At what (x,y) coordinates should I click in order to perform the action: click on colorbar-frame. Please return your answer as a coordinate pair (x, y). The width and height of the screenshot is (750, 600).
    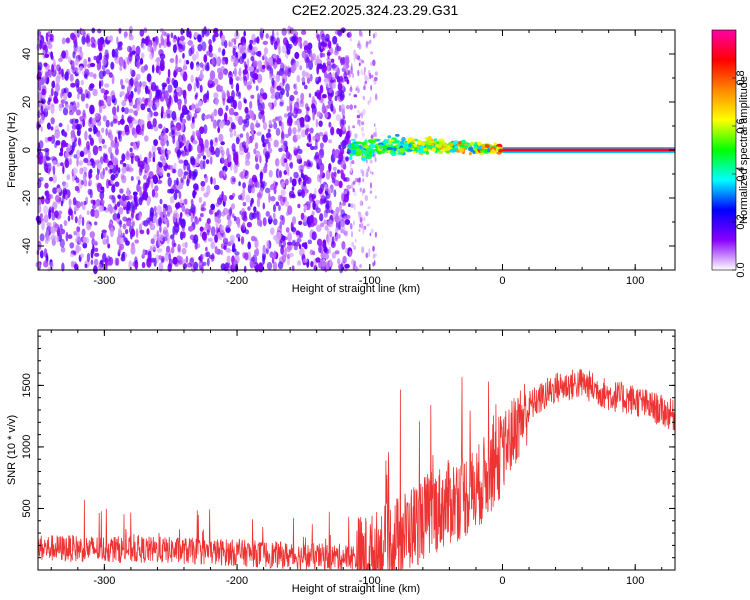
    Looking at the image, I should click on (724, 150).